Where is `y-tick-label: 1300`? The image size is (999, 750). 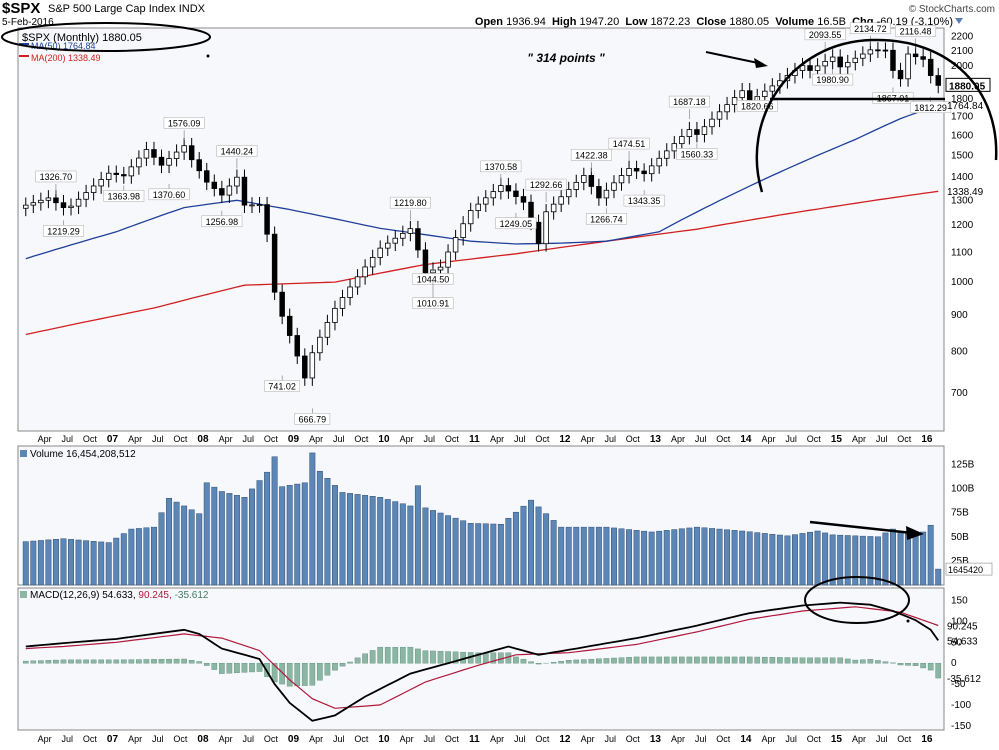 y-tick-label: 1300 is located at coordinates (962, 200).